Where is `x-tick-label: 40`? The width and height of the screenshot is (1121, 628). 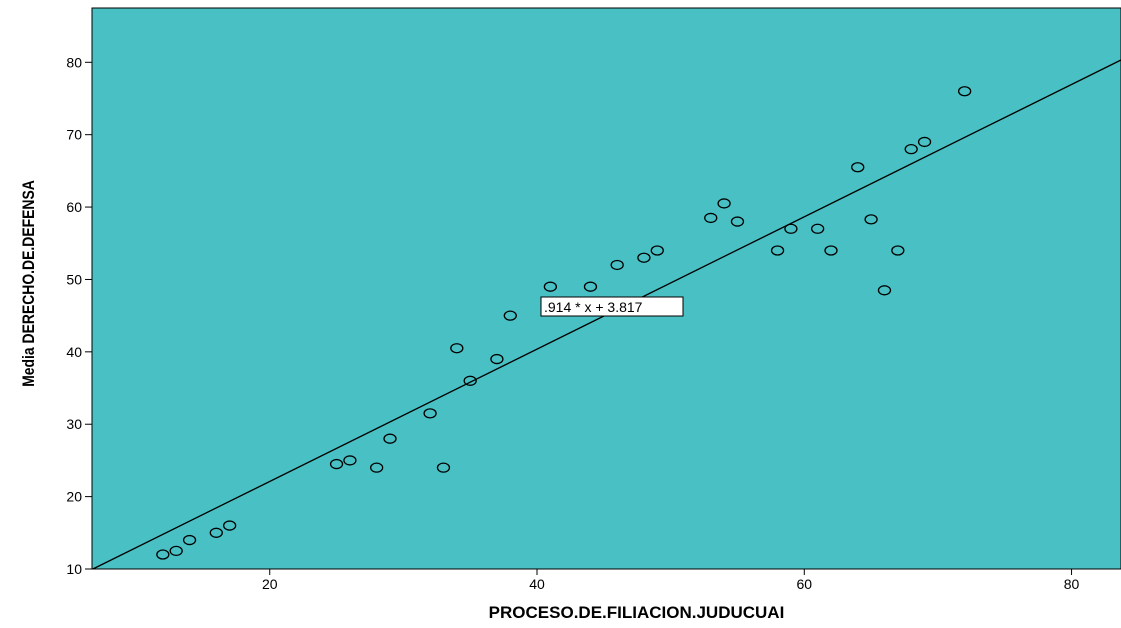 x-tick-label: 40 is located at coordinates (537, 584).